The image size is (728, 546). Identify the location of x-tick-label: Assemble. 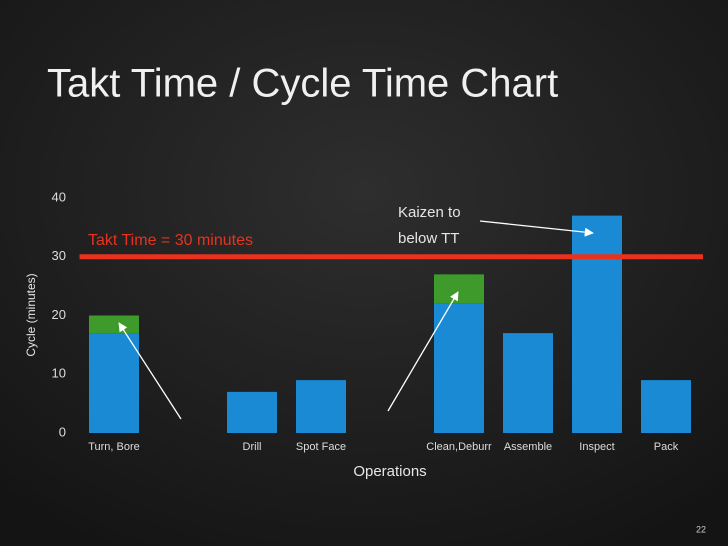
(528, 447).